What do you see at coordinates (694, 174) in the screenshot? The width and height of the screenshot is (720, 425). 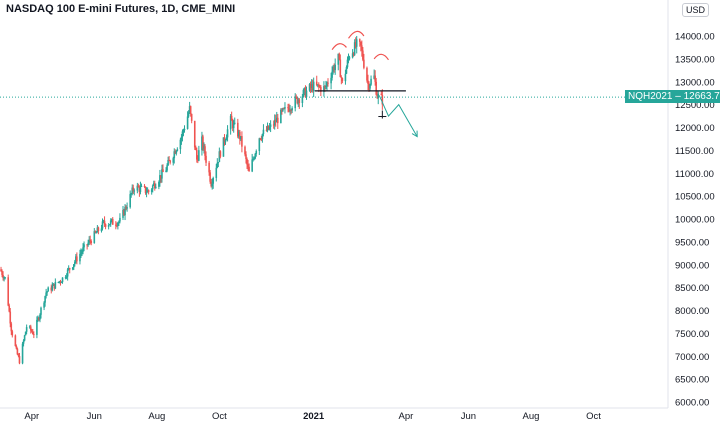 I see `price-tick-label: 11000.00` at bounding box center [694, 174].